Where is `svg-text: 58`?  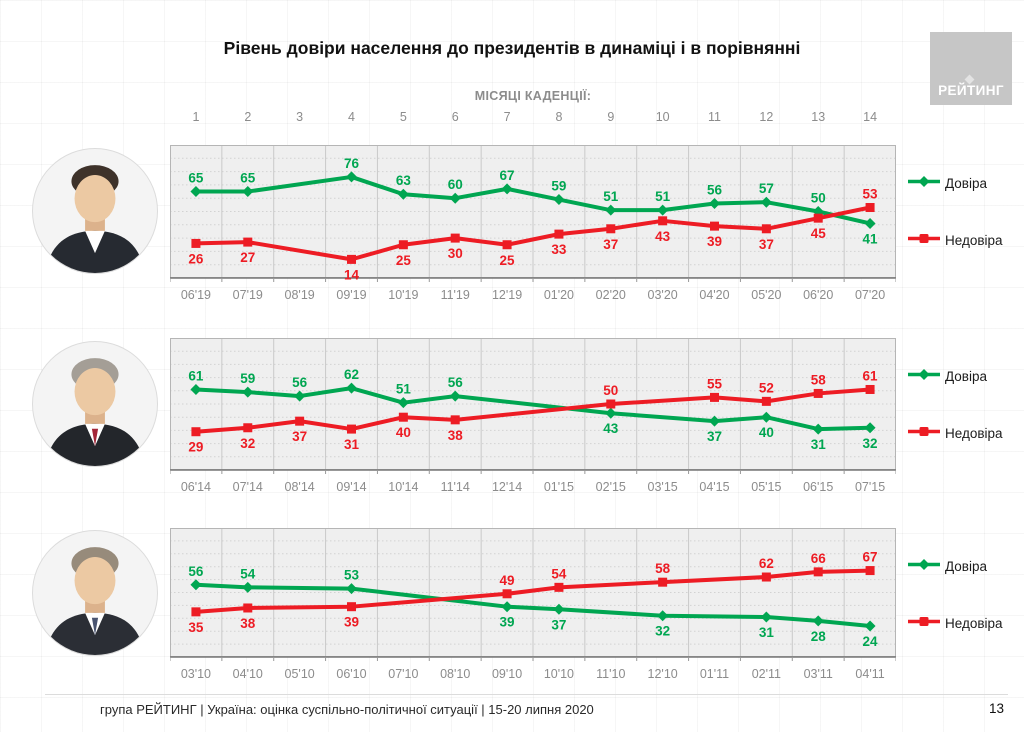 svg-text: 58 is located at coordinates (663, 568).